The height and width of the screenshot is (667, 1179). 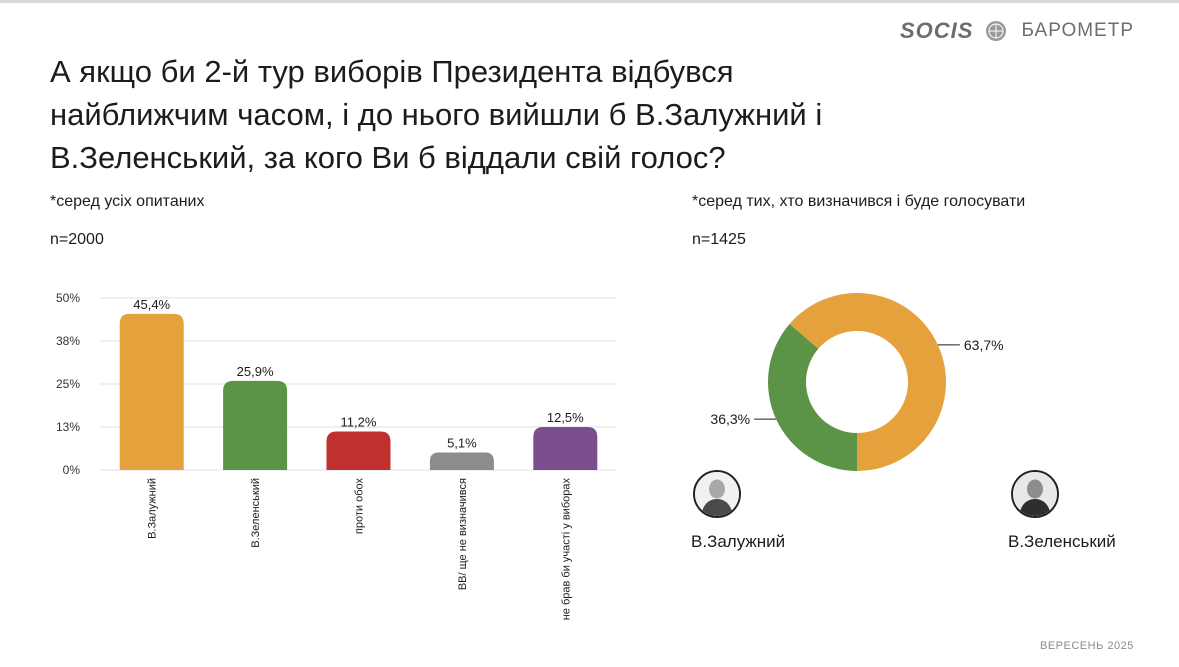 I want to click on donut-value-label: 36,3%, so click(x=730, y=419).